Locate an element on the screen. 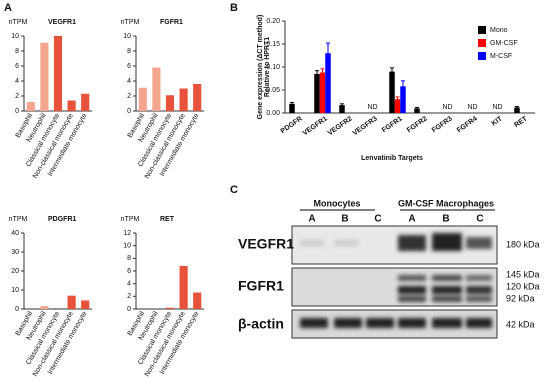 The height and width of the screenshot is (381, 550). kda-label: 120 kDa is located at coordinates (523, 286).